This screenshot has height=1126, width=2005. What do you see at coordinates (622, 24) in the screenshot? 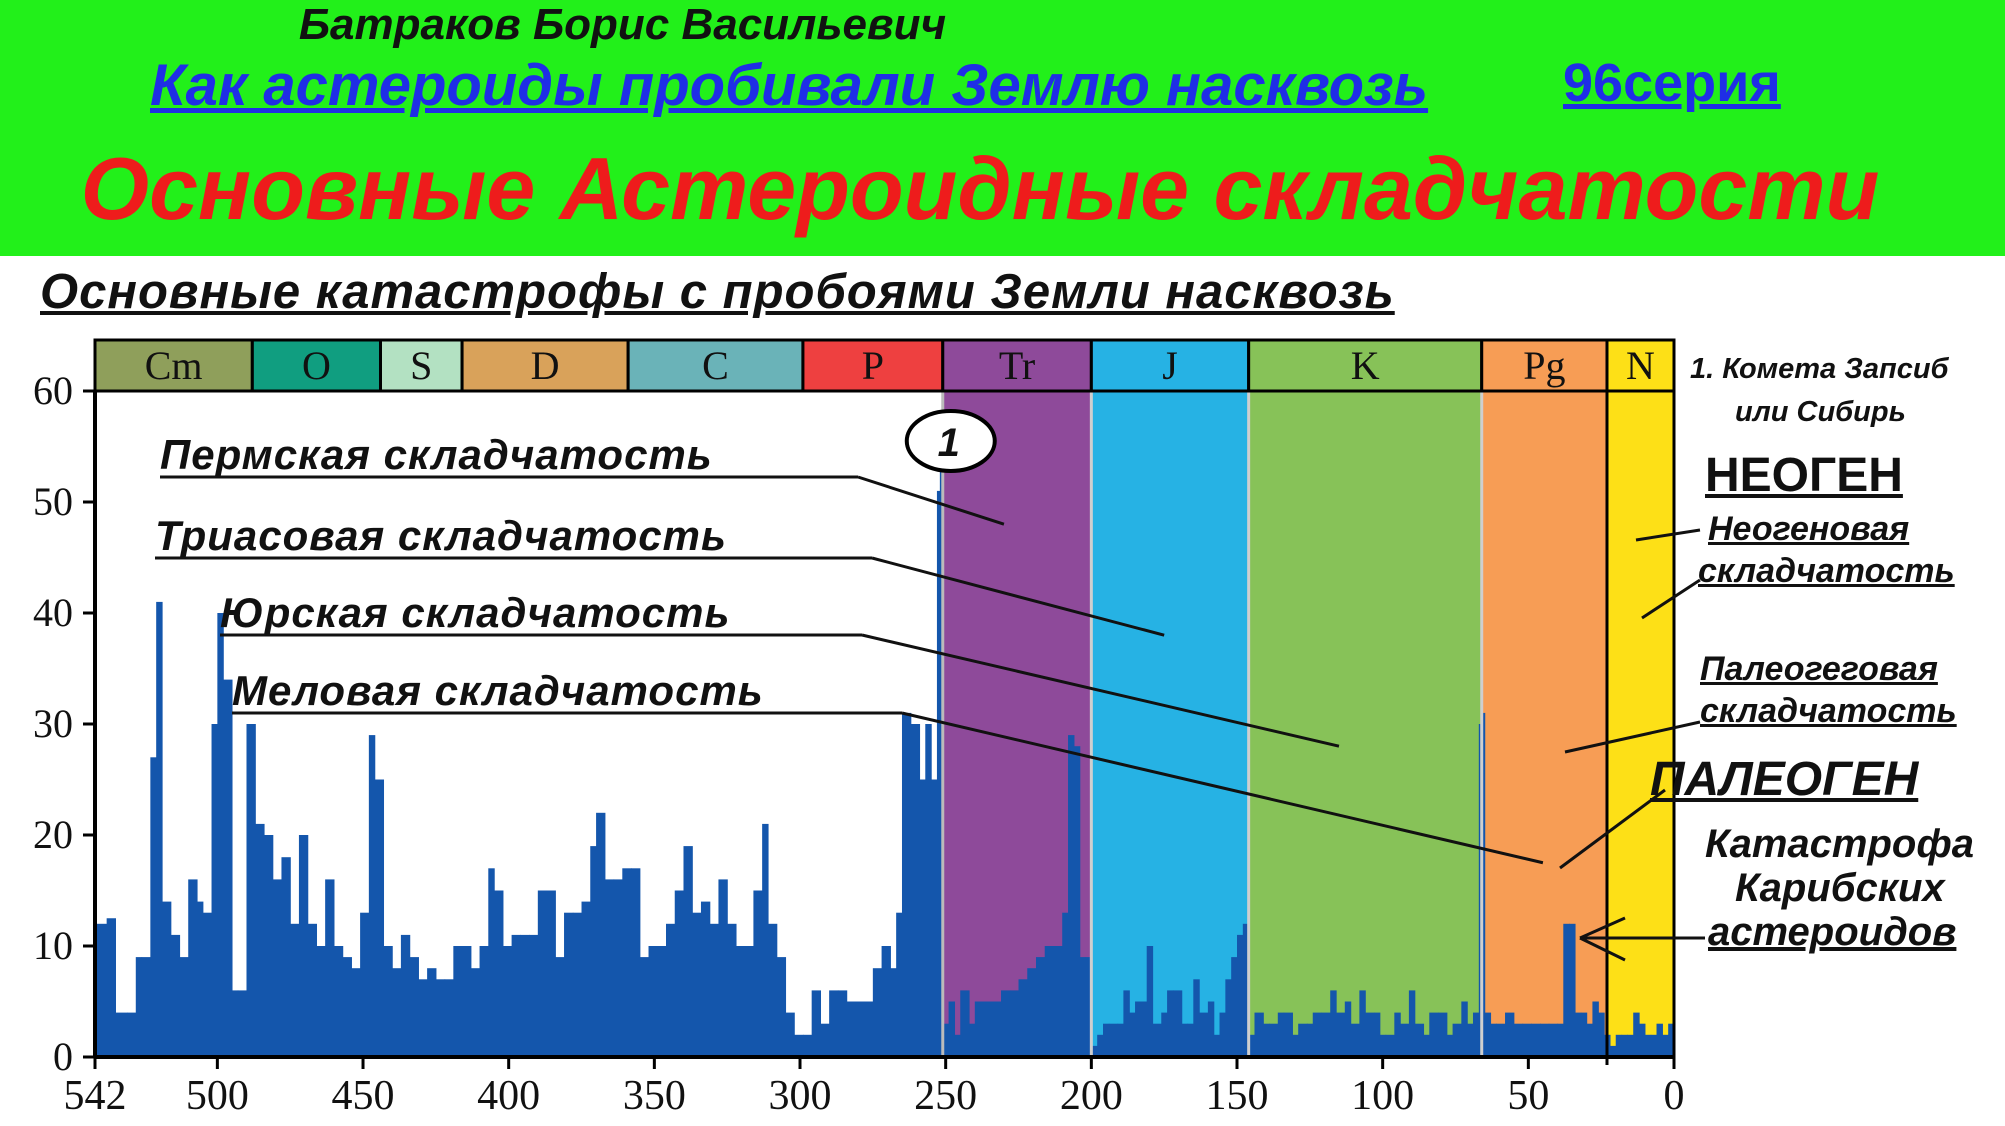
I see `author-name: Батраков Борис Васильевич` at bounding box center [622, 24].